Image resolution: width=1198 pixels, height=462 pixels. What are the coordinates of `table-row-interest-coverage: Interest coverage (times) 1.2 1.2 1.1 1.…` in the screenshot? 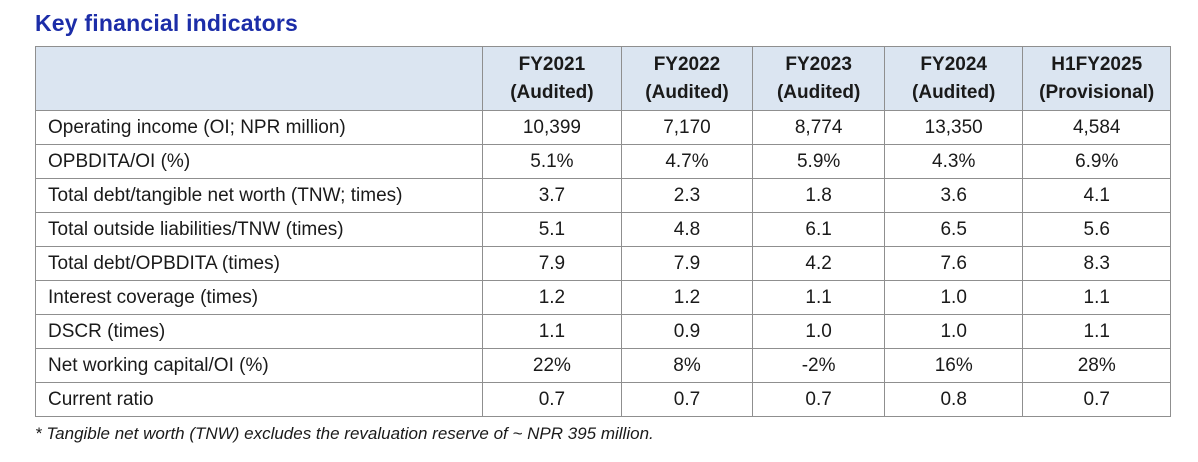 It's located at (602, 298).